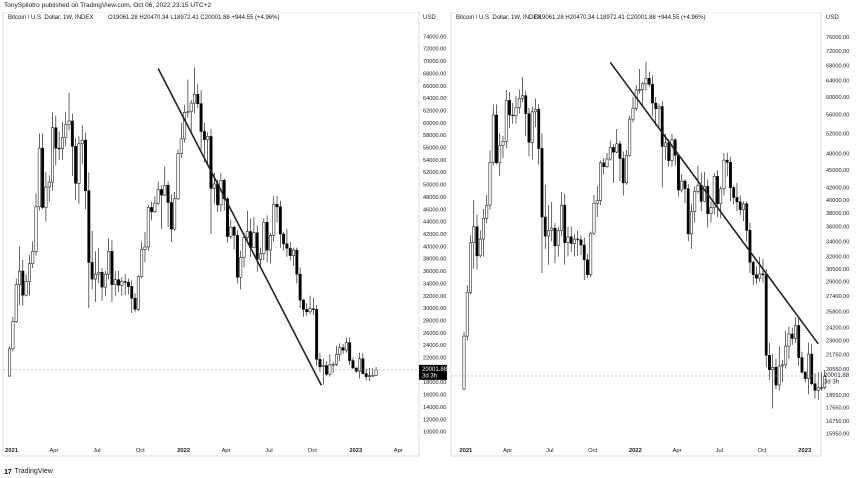 The width and height of the screenshot is (860, 478). I want to click on y-tick-label: 30000.00, so click(434, 309).